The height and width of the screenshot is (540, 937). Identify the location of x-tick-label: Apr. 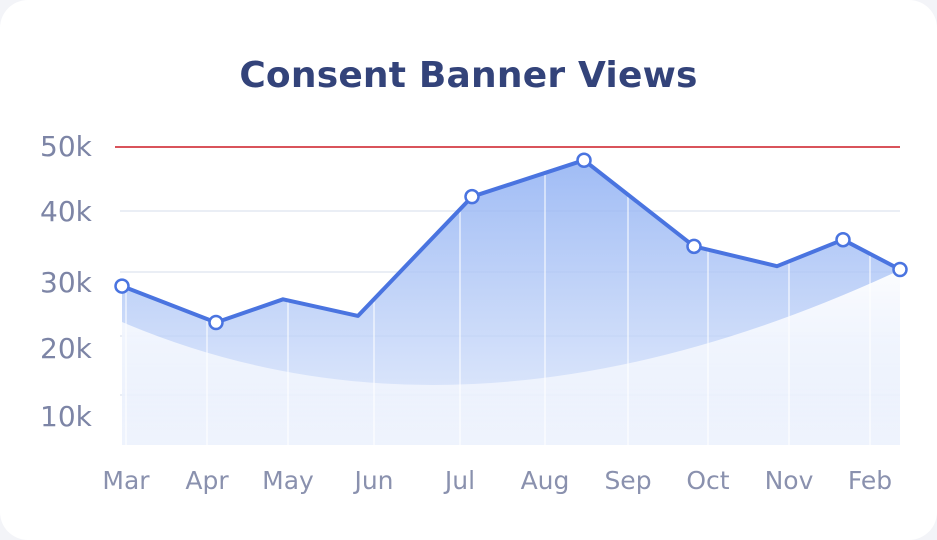
(207, 480).